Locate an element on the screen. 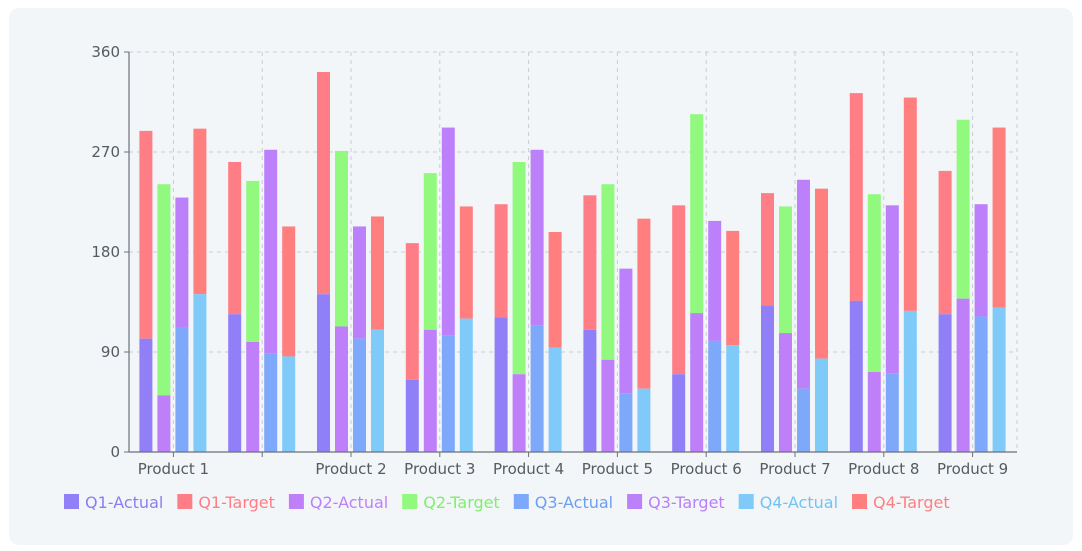 The width and height of the screenshot is (1082, 551). legend-label: Q2-Actual is located at coordinates (349, 502).